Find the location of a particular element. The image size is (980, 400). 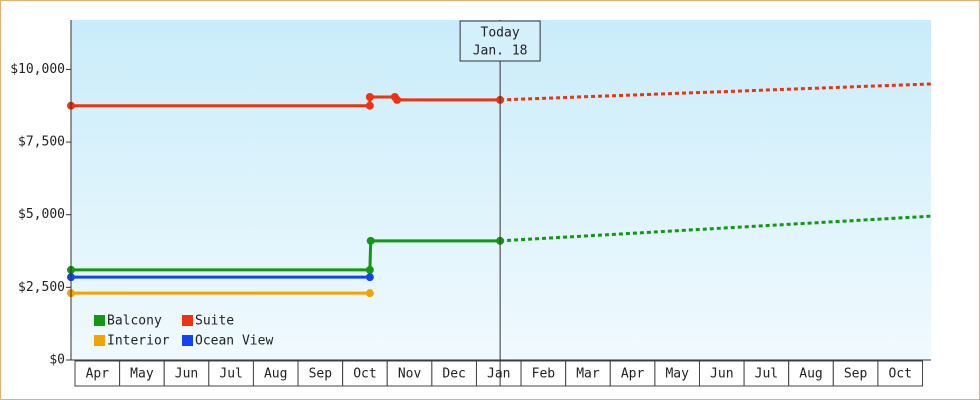

y-tick-label: $7,500 is located at coordinates (41, 142).